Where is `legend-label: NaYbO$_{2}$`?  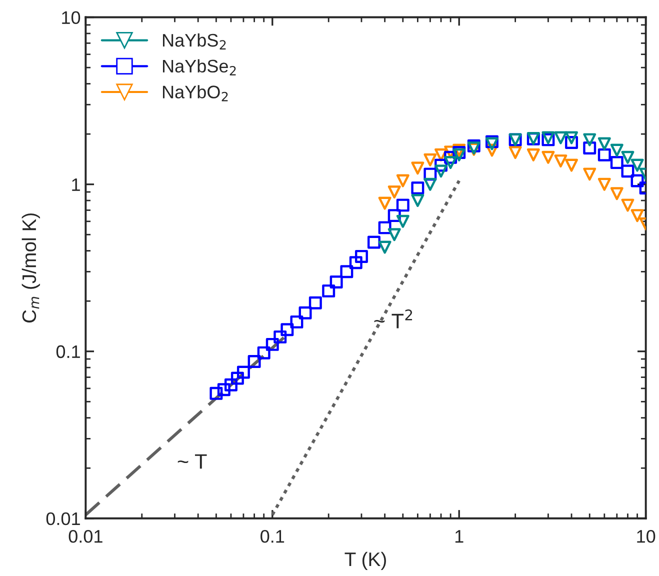
legend-label: NaYbO$_{2}$ is located at coordinates (195, 93).